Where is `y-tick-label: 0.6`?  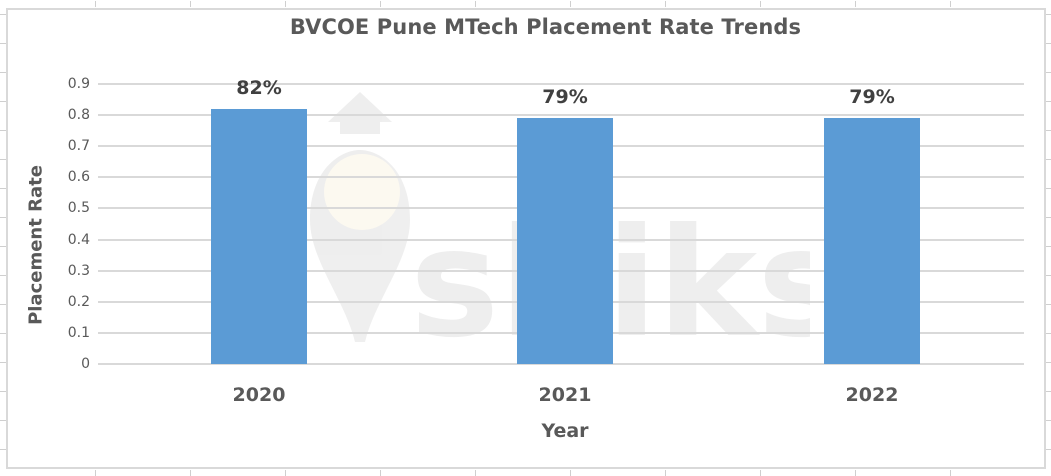 y-tick-label: 0.6 is located at coordinates (78, 177).